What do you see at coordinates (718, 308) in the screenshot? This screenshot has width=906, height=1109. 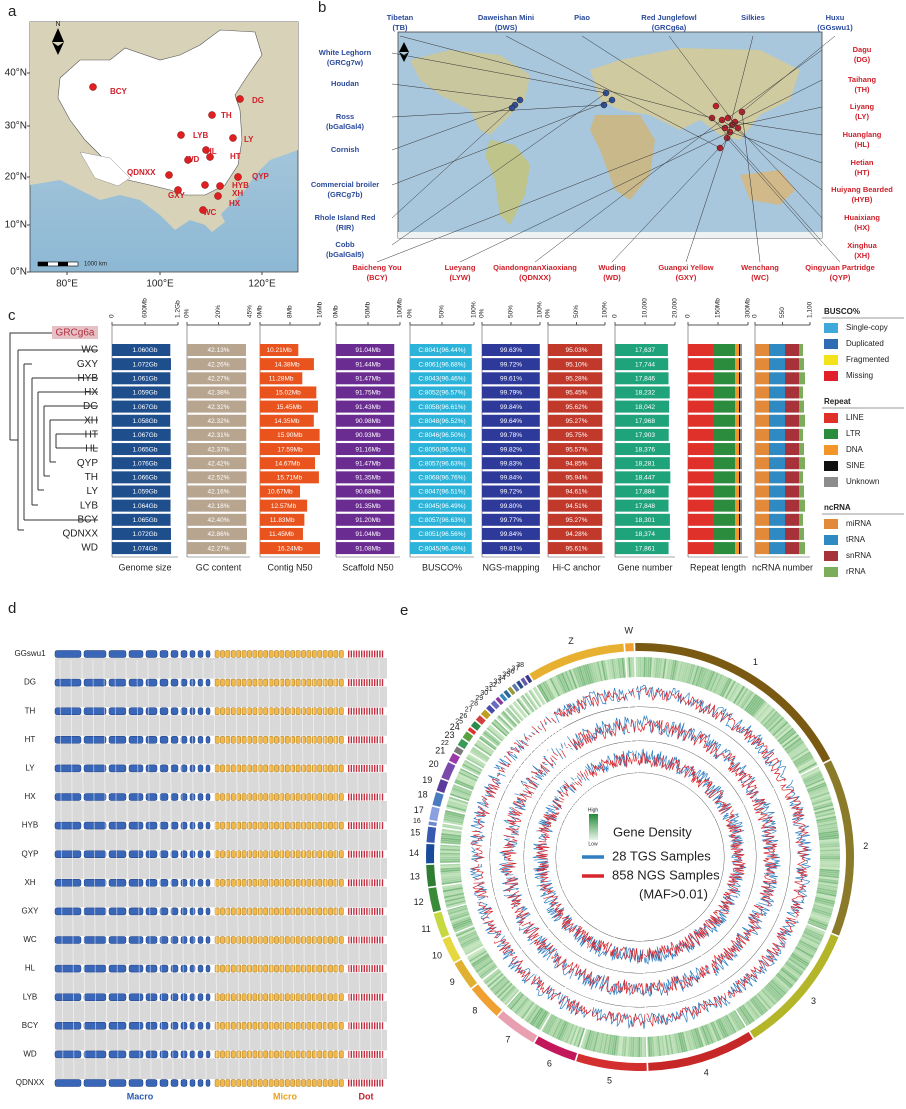 I see `column-tick: 150Mb` at bounding box center [718, 308].